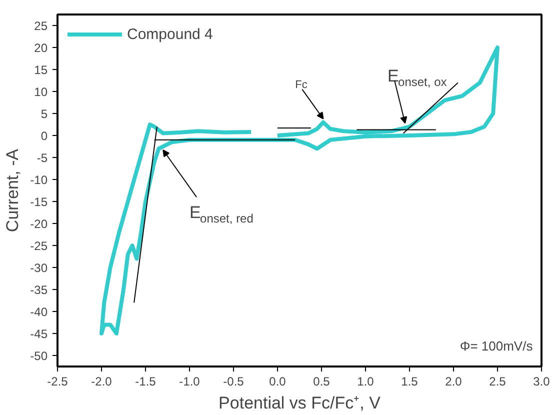 The width and height of the screenshot is (555, 415). Describe the element at coordinates (44, 114) in the screenshot. I see `y-tick-label: 5` at that location.